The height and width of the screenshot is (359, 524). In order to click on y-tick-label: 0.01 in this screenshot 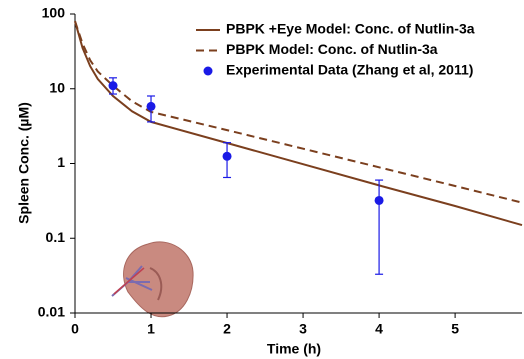, I will do `click(51, 312)`.